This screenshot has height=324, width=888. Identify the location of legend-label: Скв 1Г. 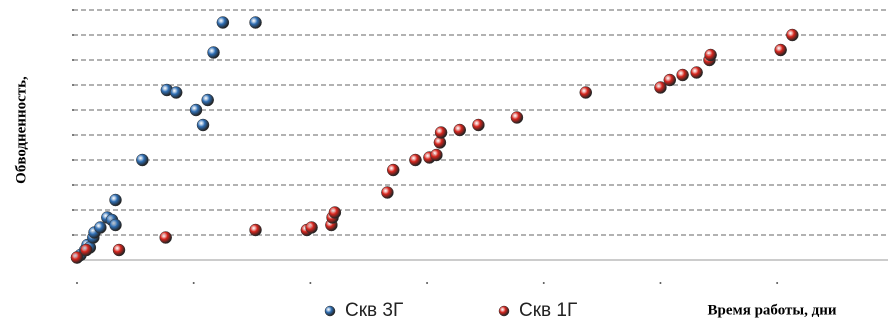
(548, 310).